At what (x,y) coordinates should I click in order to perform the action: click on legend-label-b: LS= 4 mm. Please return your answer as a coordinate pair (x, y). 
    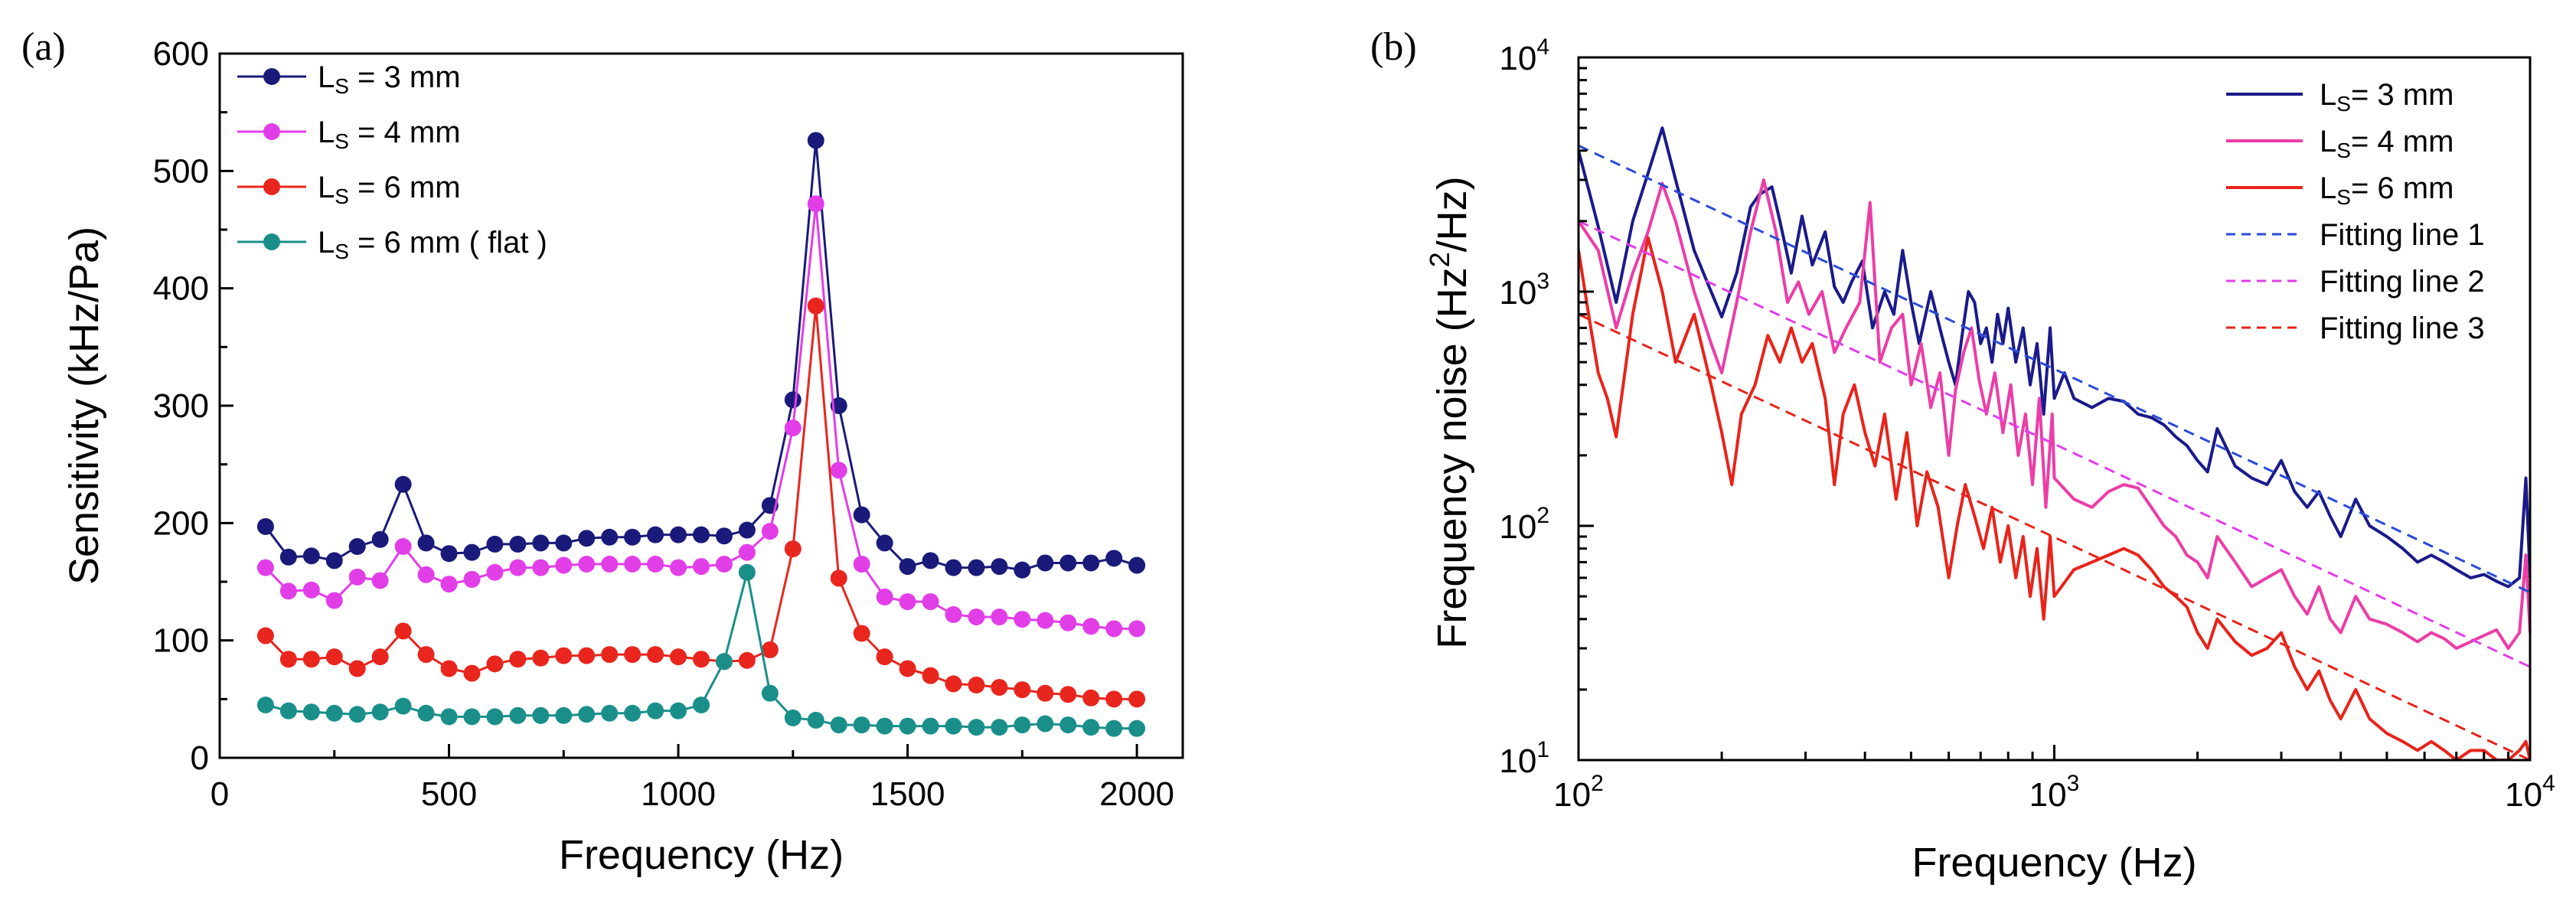
    Looking at the image, I should click on (2387, 143).